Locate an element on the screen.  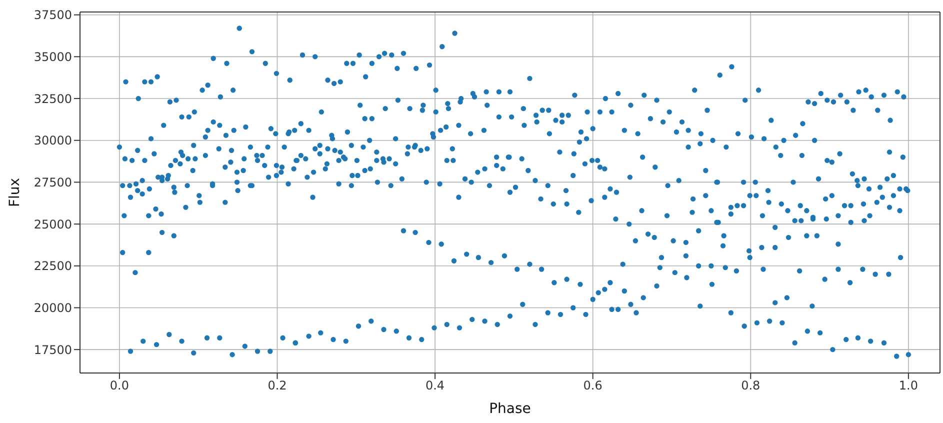
y-axis-title: Flux is located at coordinates (14, 193).